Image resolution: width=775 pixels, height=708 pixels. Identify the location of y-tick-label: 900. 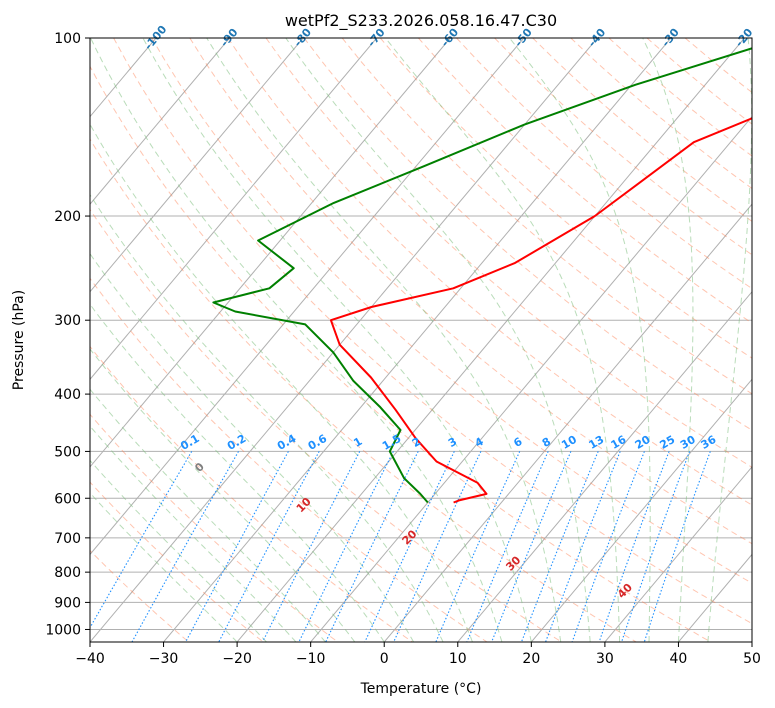
(67, 603).